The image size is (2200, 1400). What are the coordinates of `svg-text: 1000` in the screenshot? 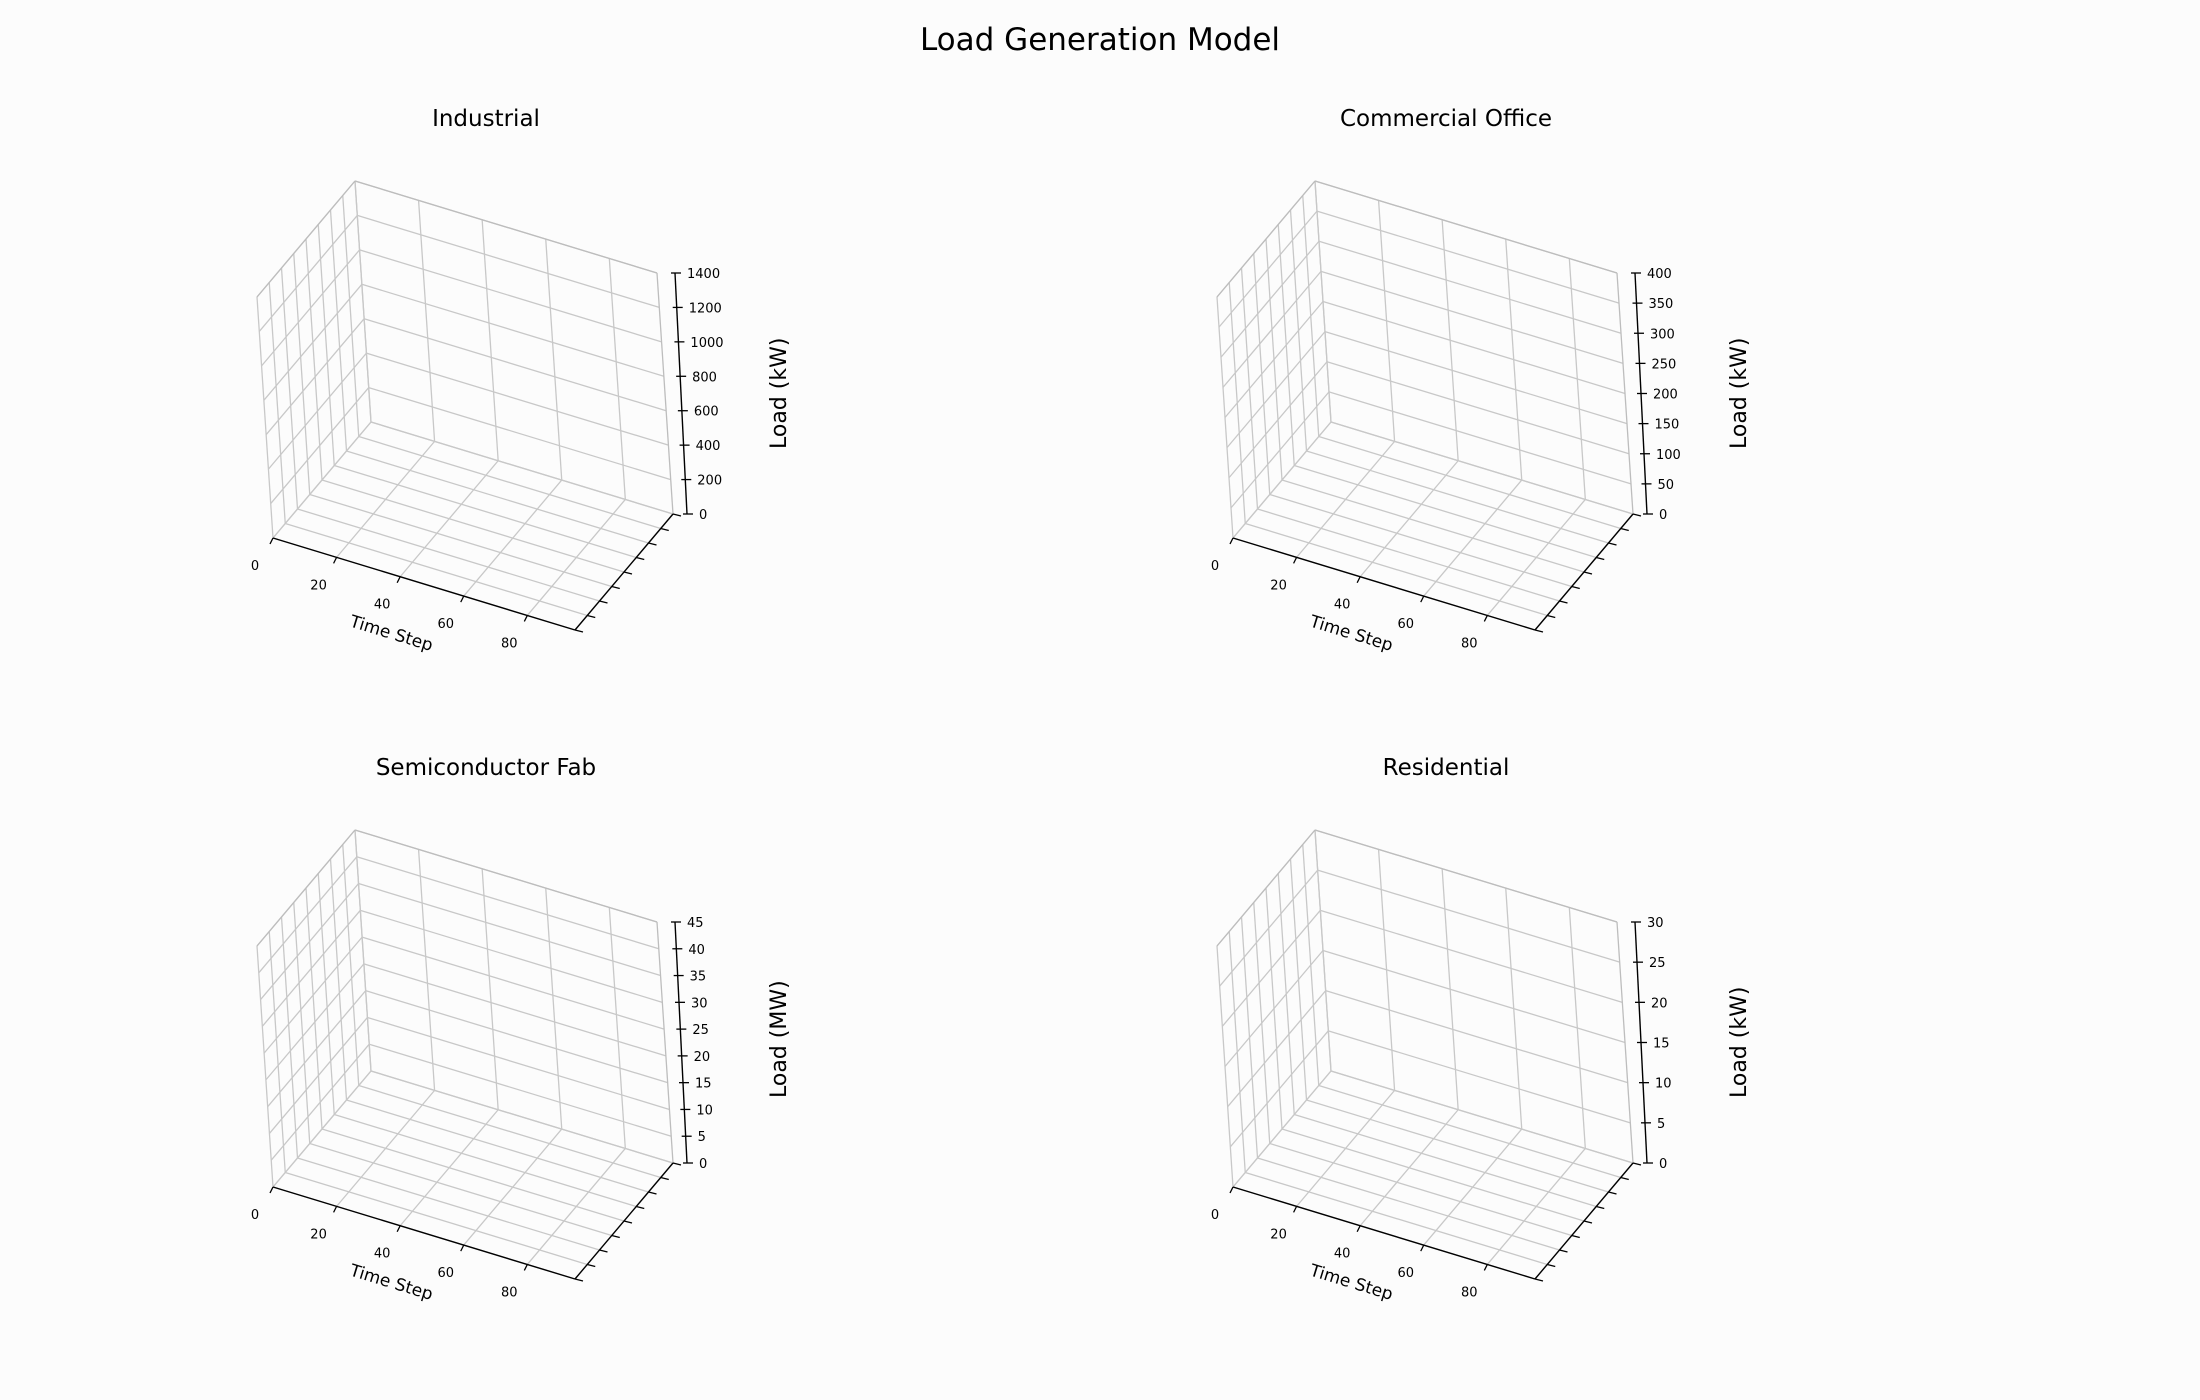 It's located at (706, 343).